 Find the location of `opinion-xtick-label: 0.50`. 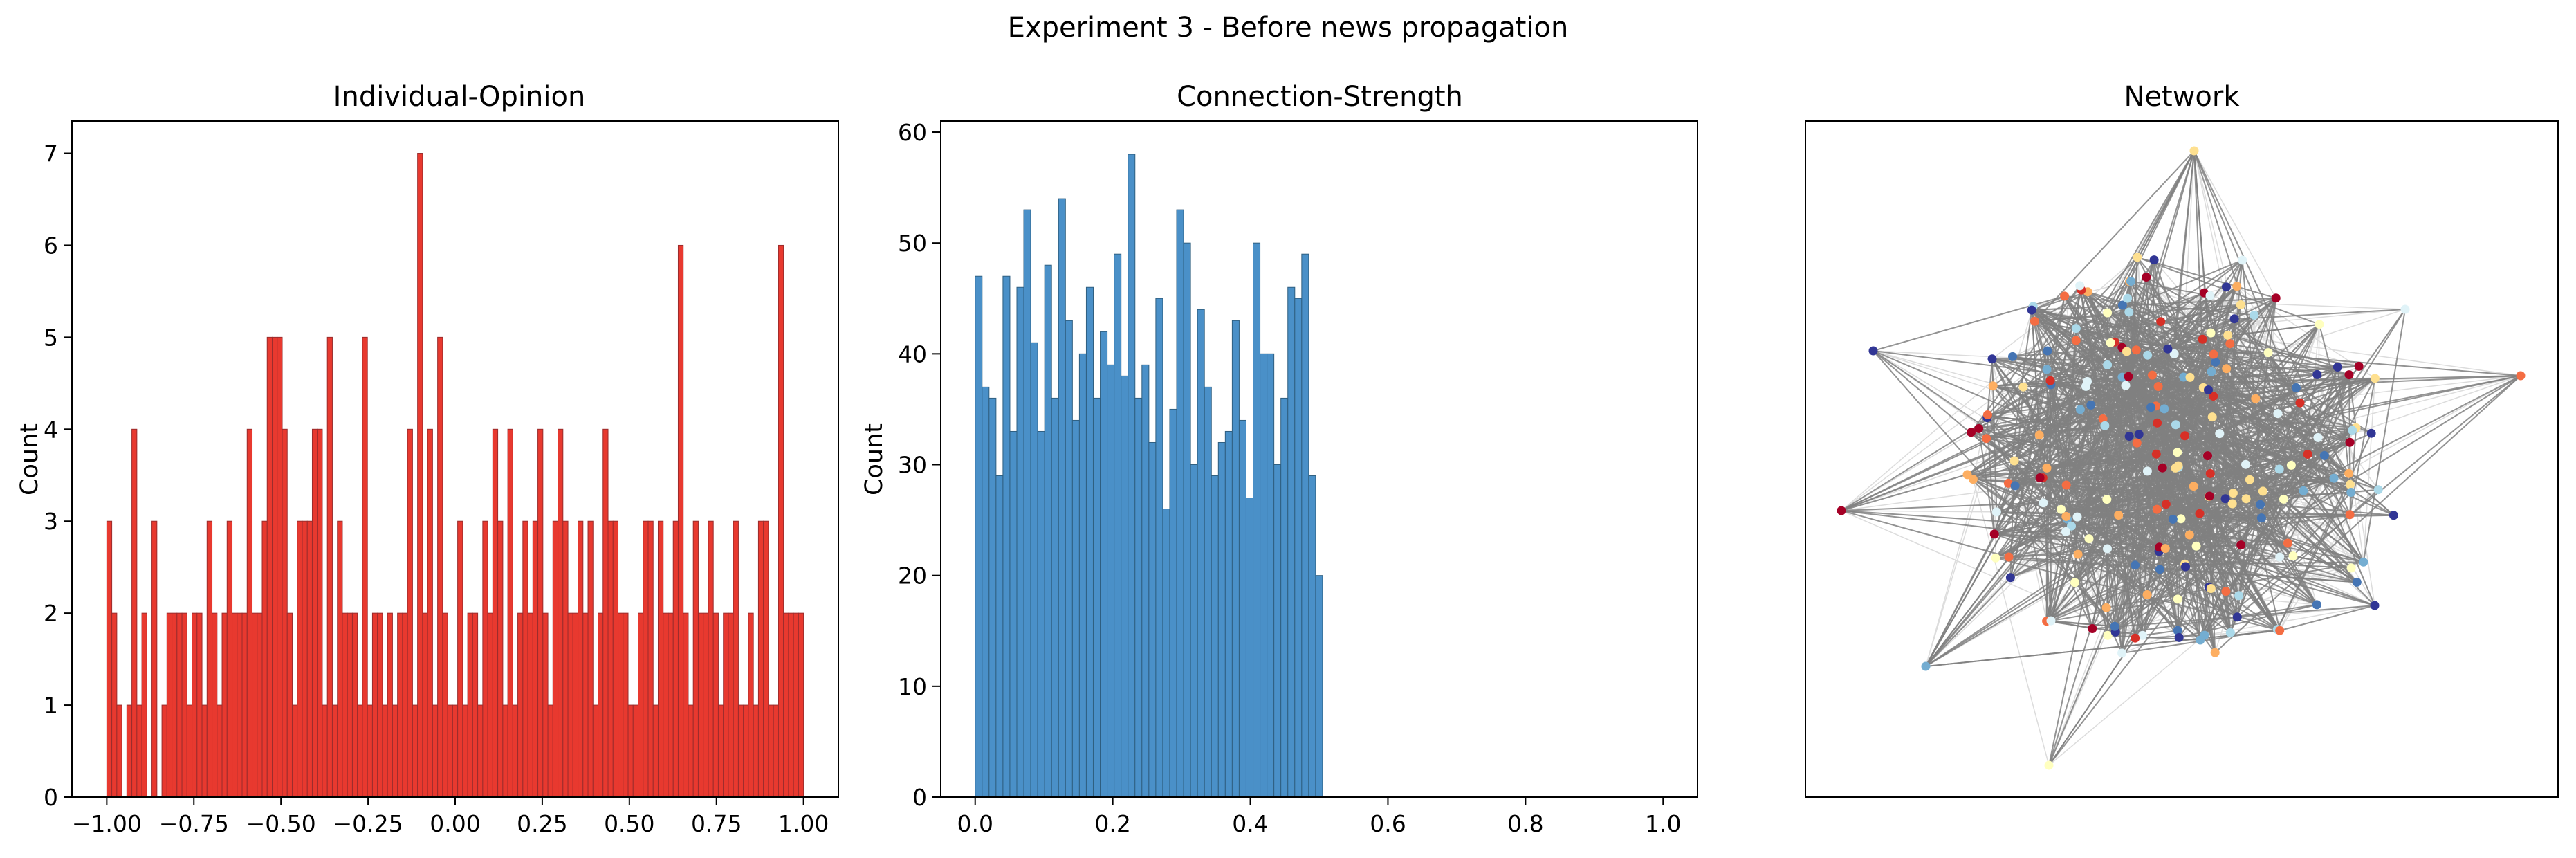

opinion-xtick-label: 0.50 is located at coordinates (629, 823).